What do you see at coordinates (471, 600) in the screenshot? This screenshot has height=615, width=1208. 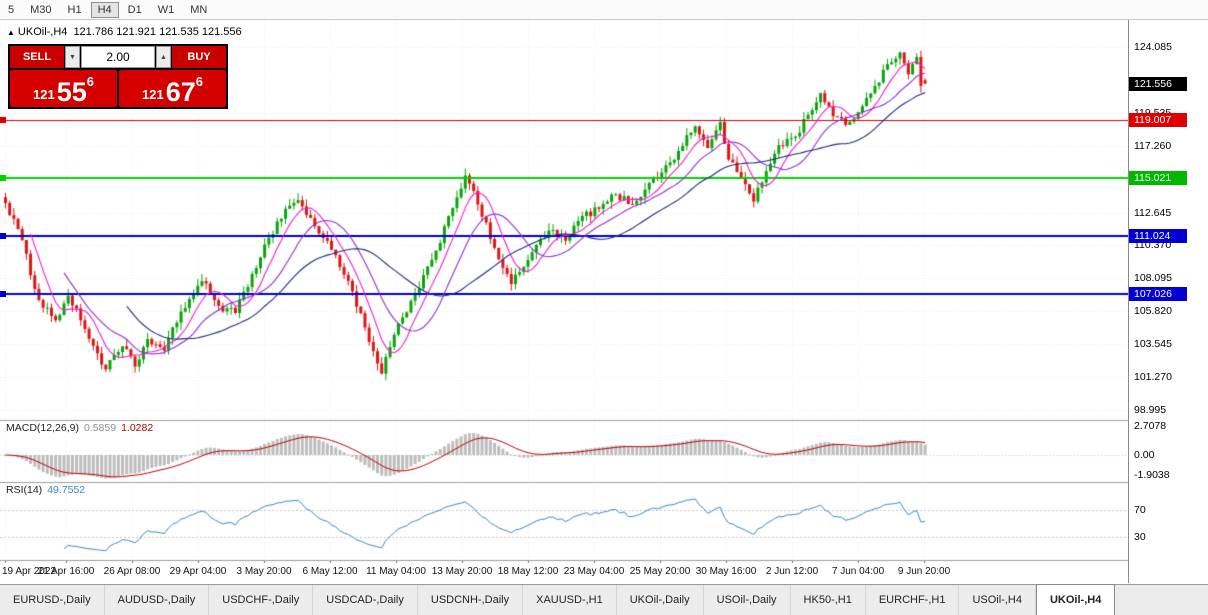 I see `chart-tab-usdcnh-daily: USDCNH-,Daily` at bounding box center [471, 600].